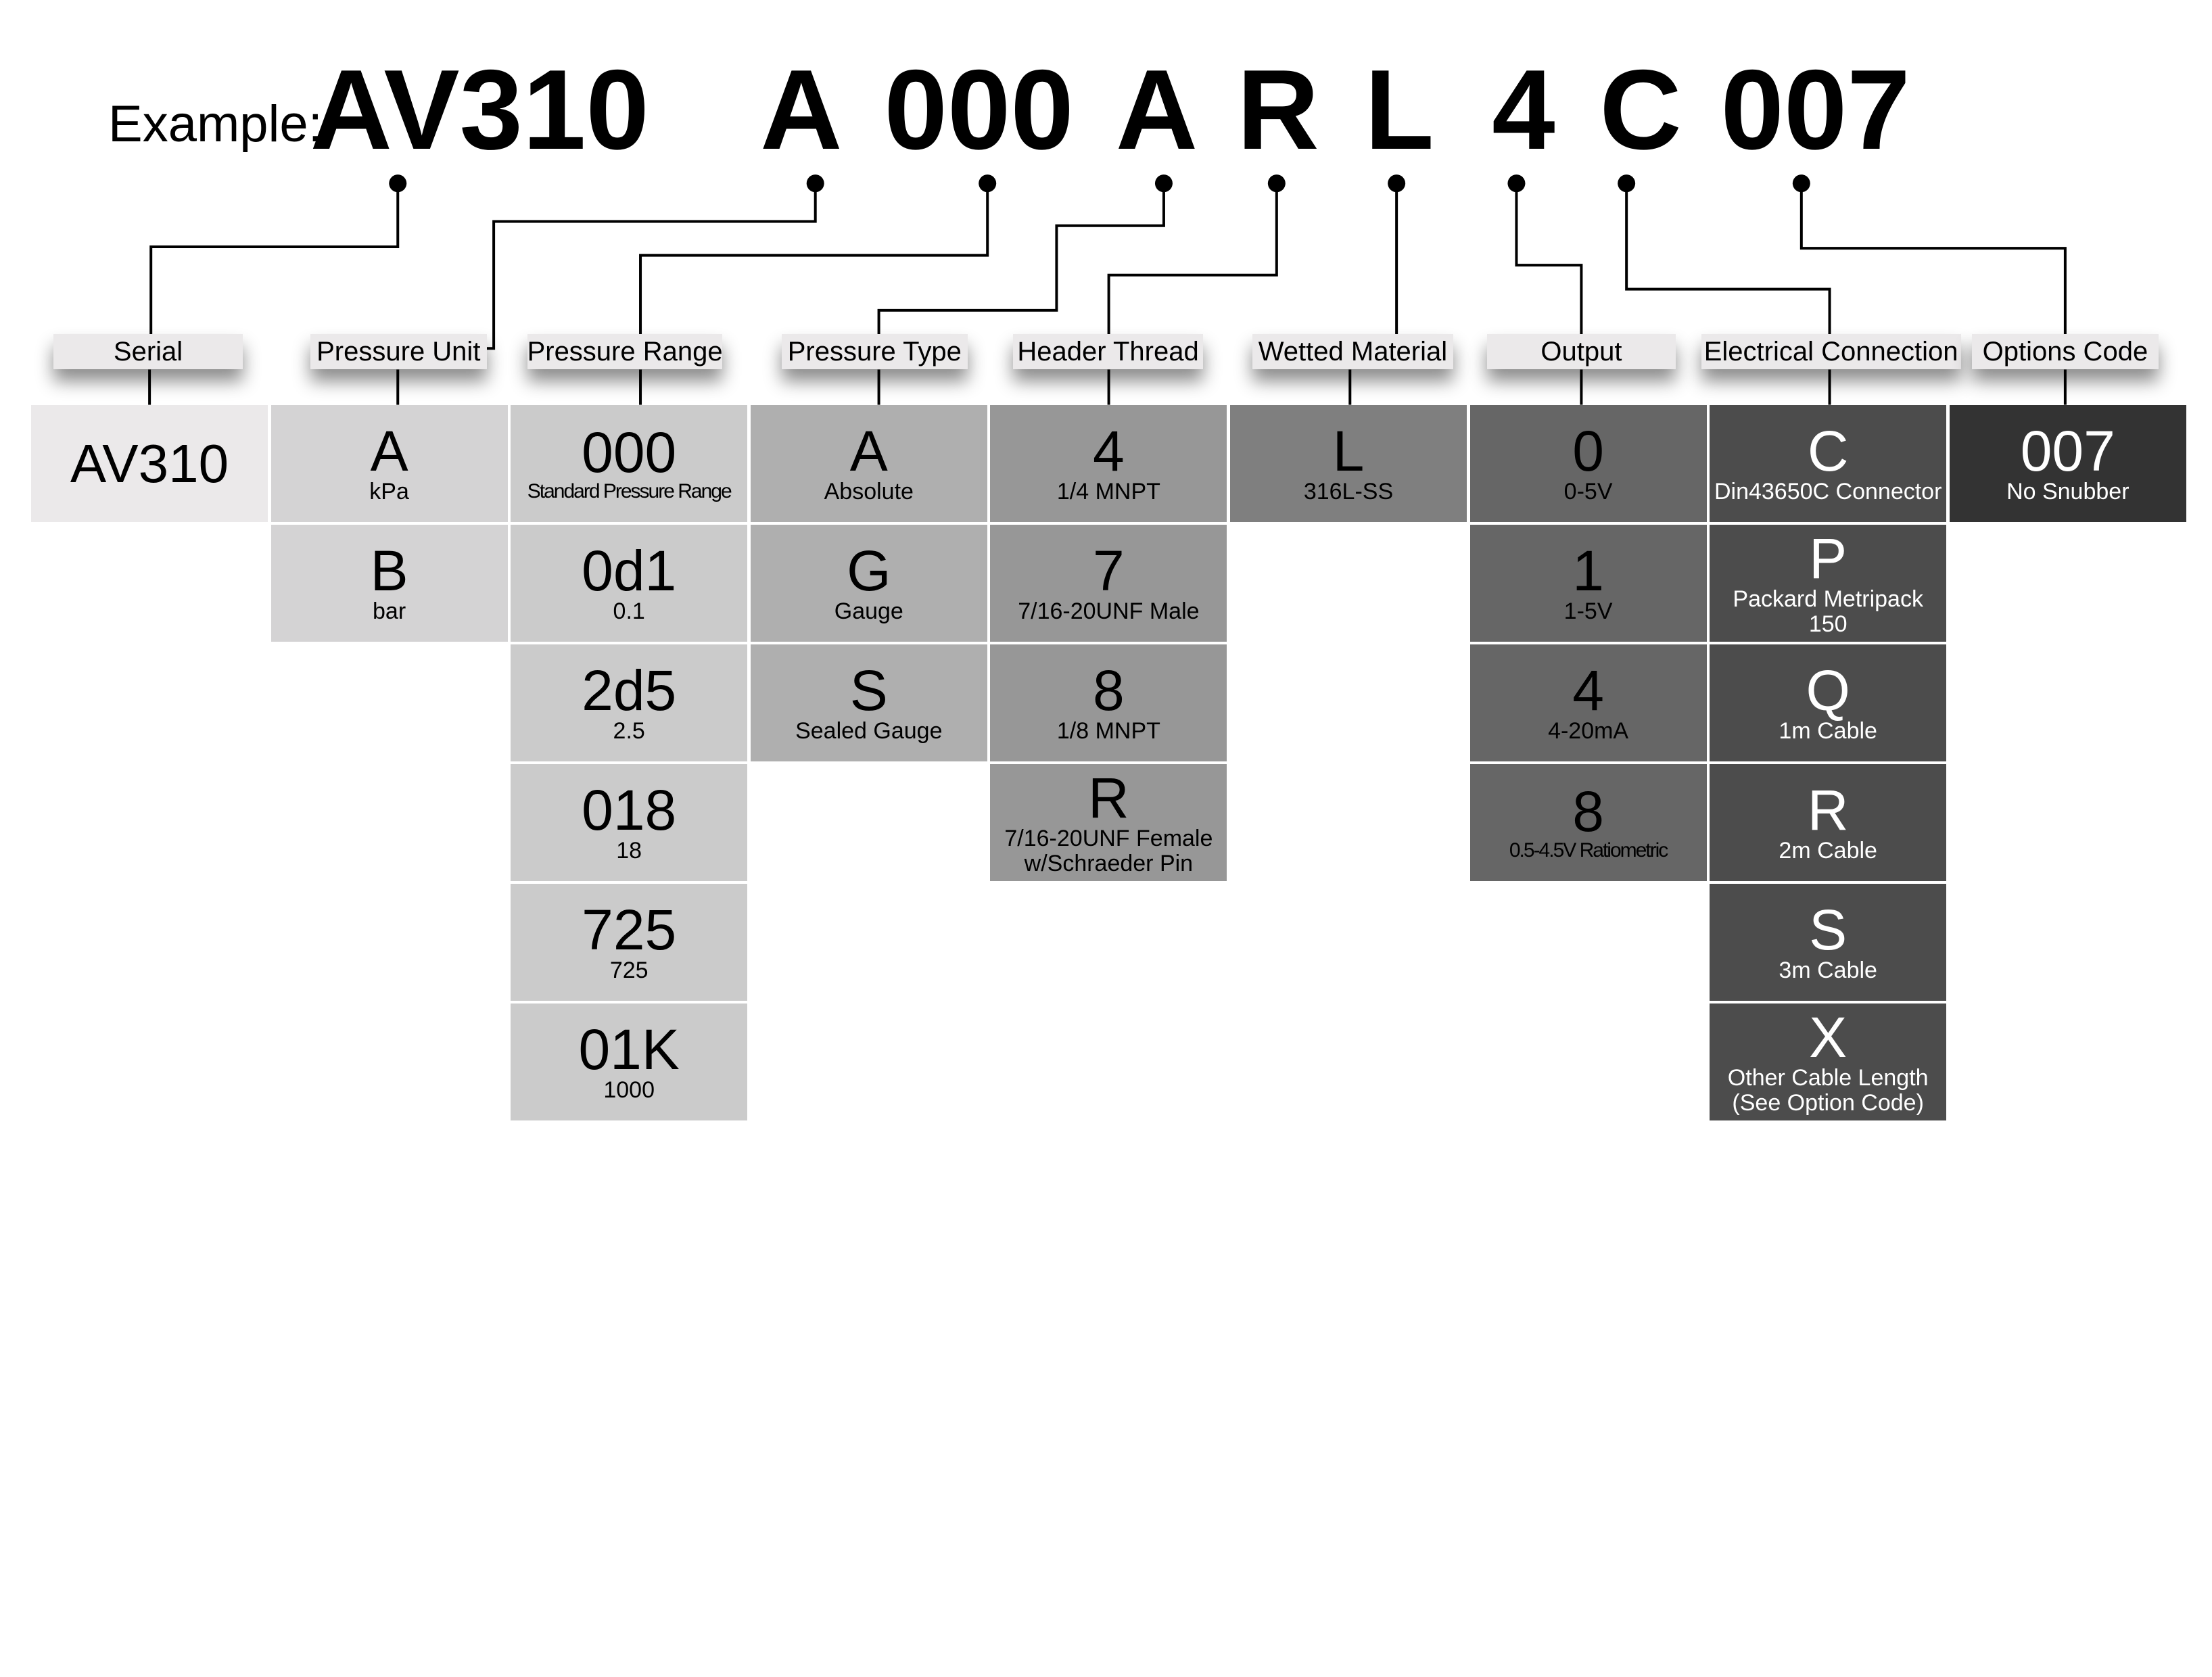 The height and width of the screenshot is (1677, 2212). Describe the element at coordinates (1828, 558) in the screenshot. I see `option-code: P` at that location.